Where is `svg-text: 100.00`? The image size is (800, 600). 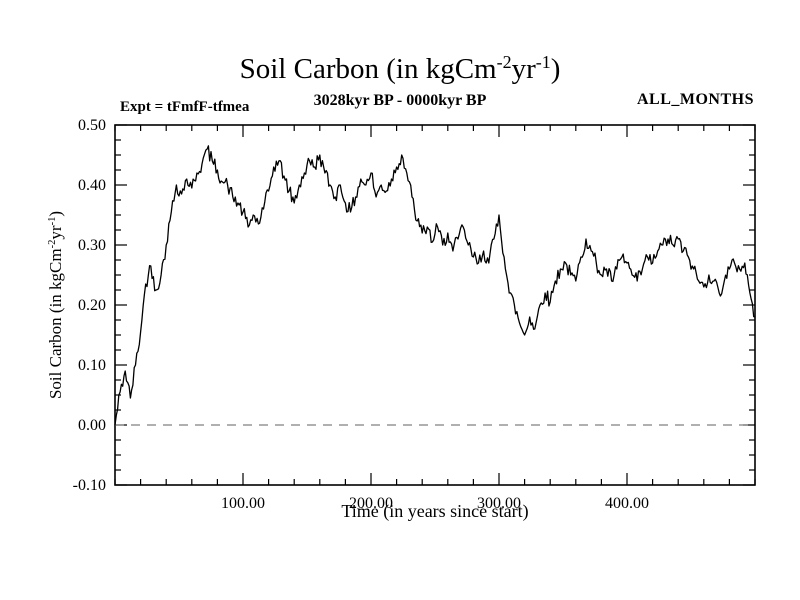 svg-text: 100.00 is located at coordinates (243, 503).